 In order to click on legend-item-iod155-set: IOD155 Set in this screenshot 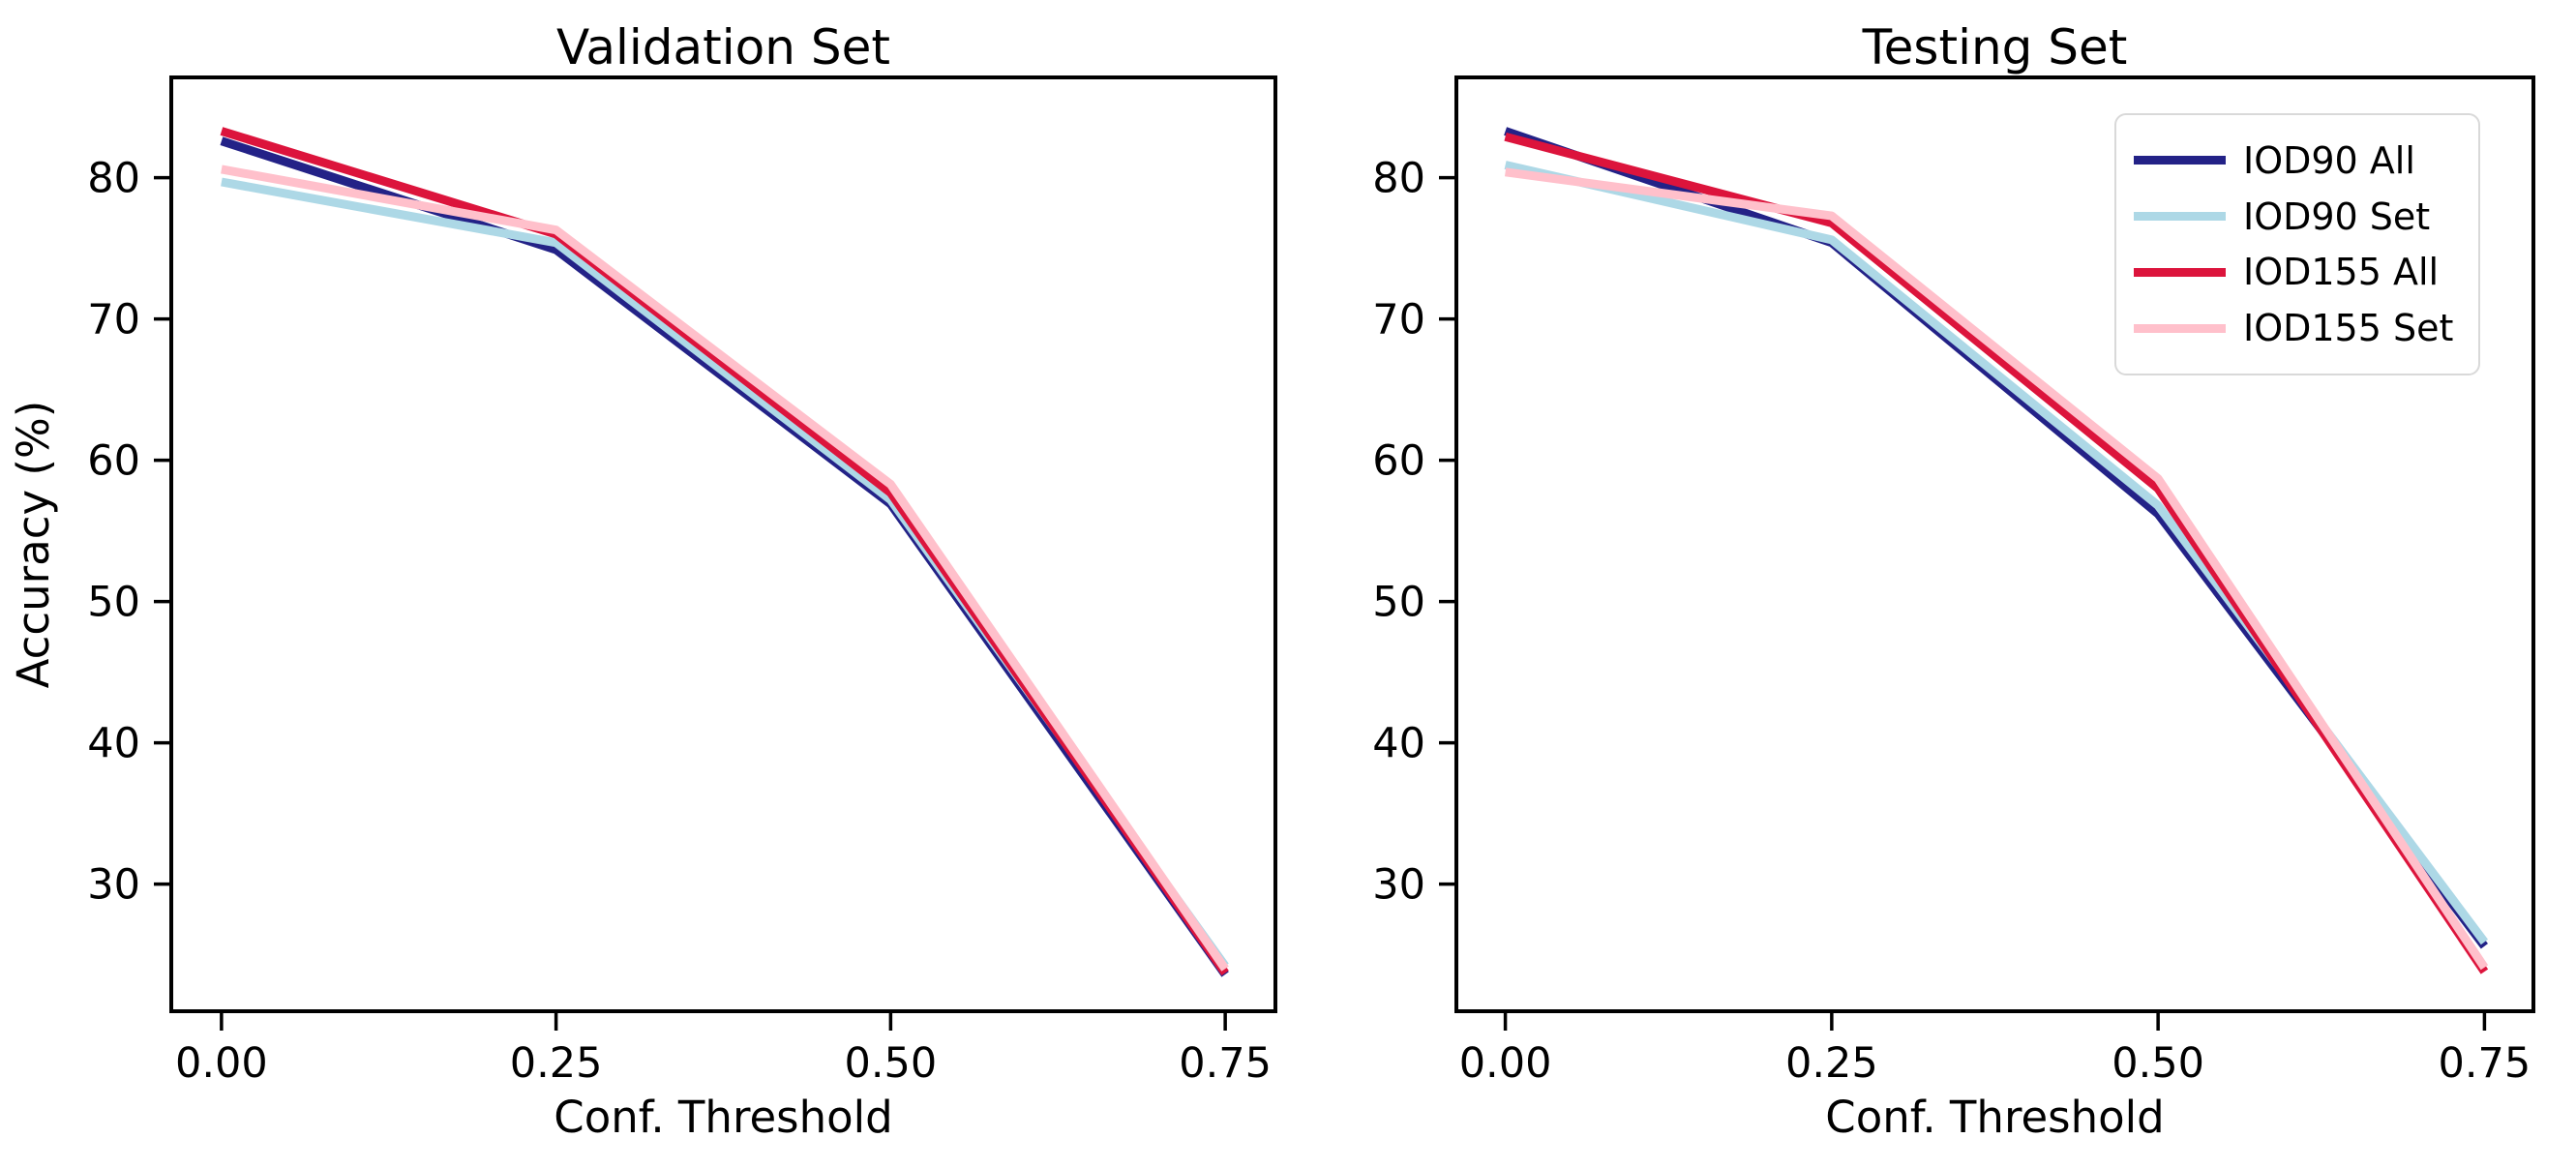, I will do `click(2301, 328)`.